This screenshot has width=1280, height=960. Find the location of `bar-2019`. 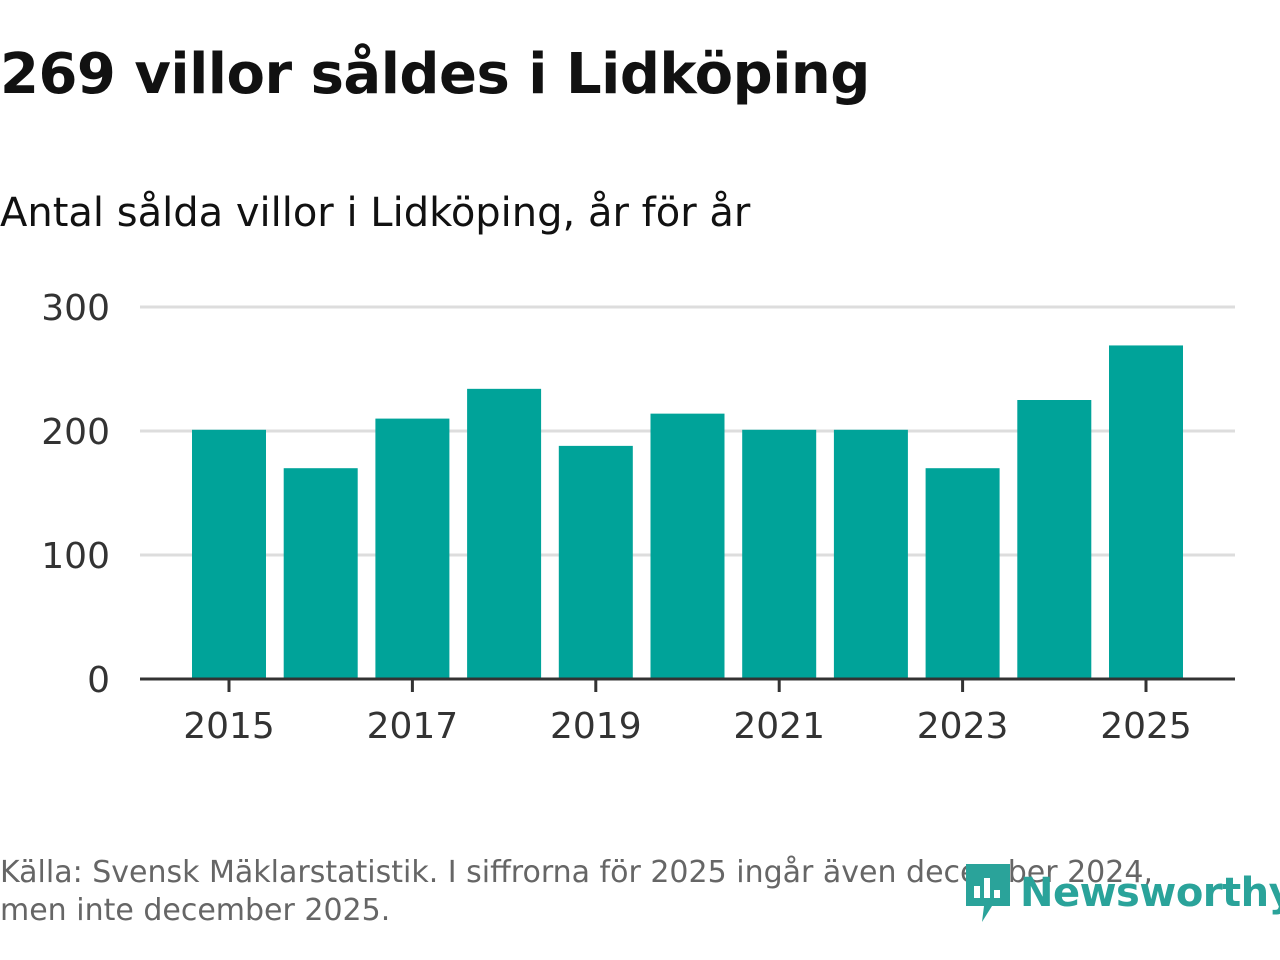

bar-2019 is located at coordinates (595, 562).